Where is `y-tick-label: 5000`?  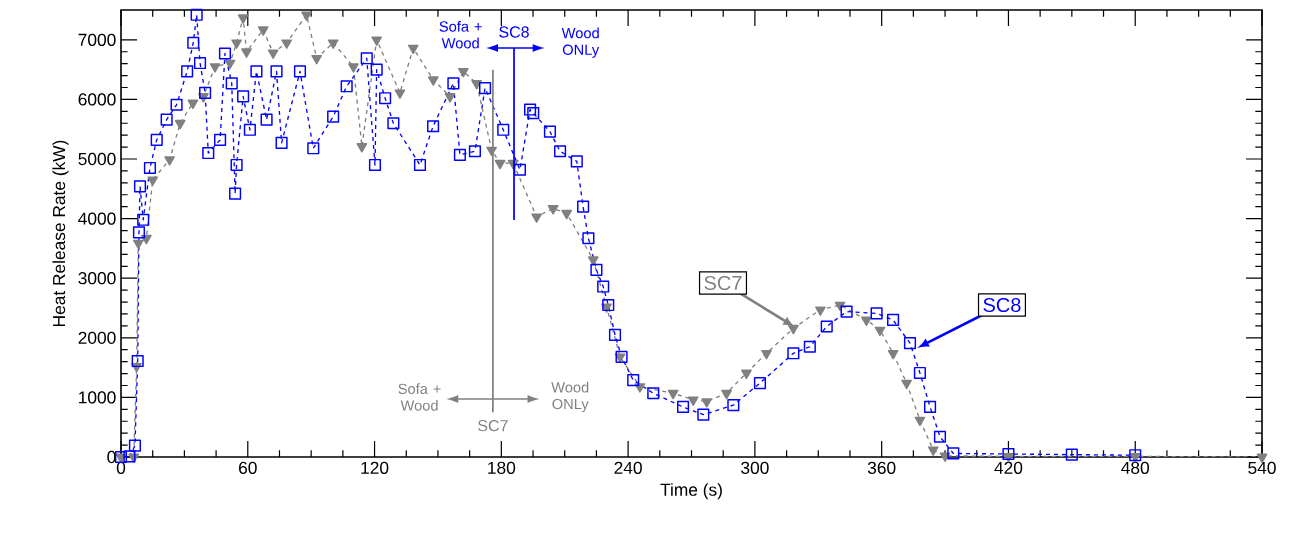
y-tick-label: 5000 is located at coordinates (97, 159).